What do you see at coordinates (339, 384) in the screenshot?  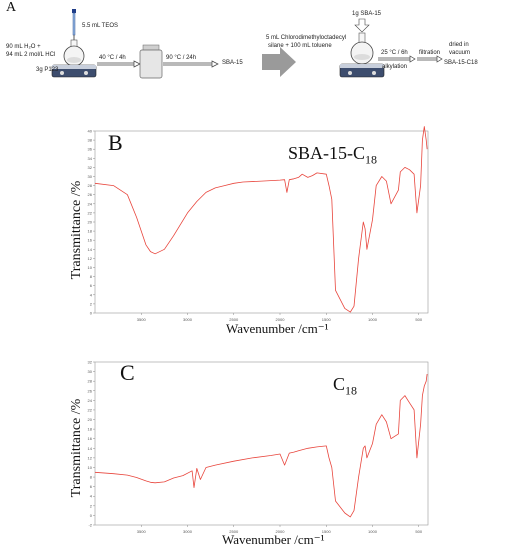 I see `chart-title-c-main: C` at bounding box center [339, 384].